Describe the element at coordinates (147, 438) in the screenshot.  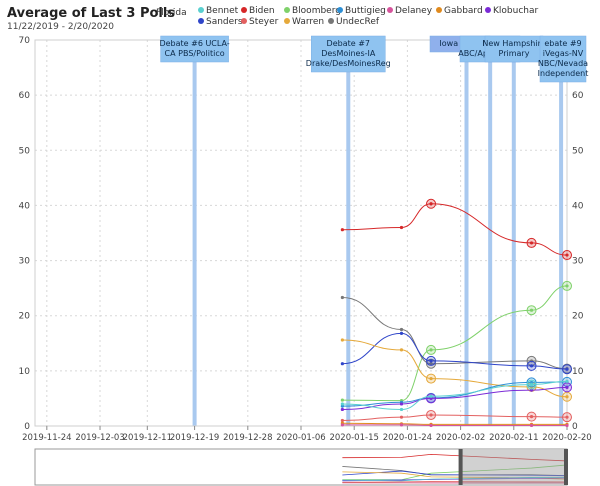
I see `x-tick-label: 2019-12-11` at that location.